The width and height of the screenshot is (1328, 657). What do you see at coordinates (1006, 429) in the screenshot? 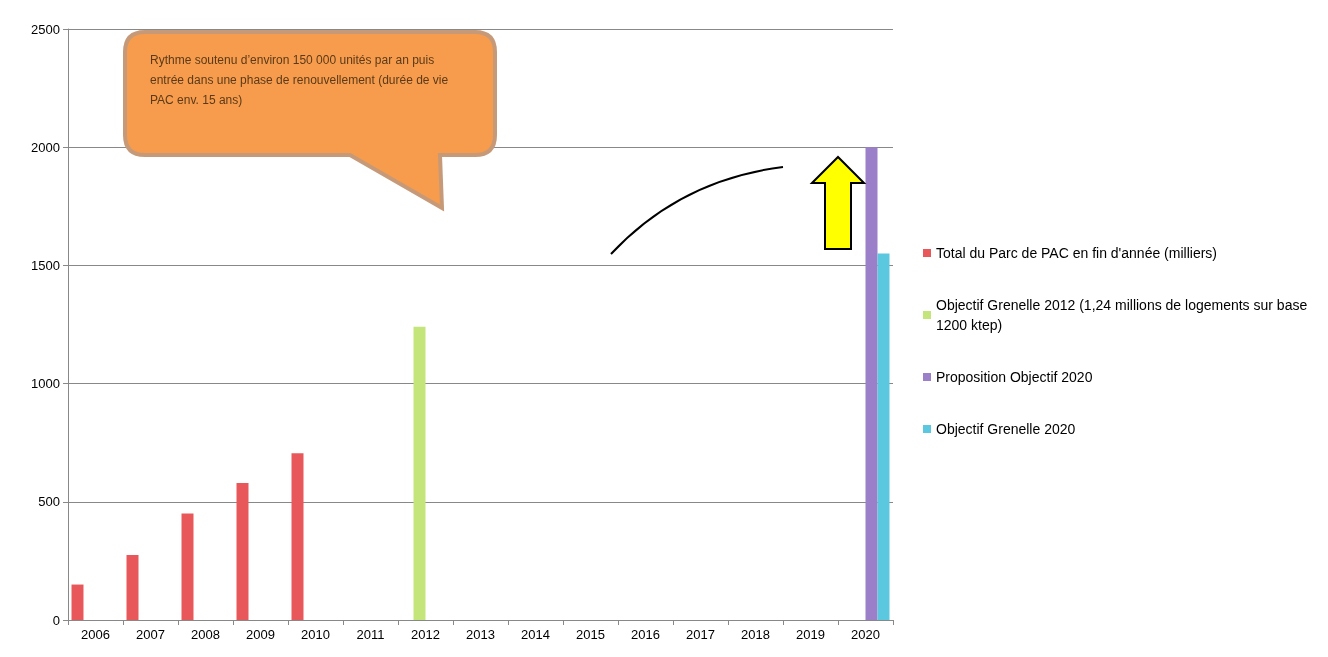
I see `legend-label: Objectif Grenelle 2020` at bounding box center [1006, 429].